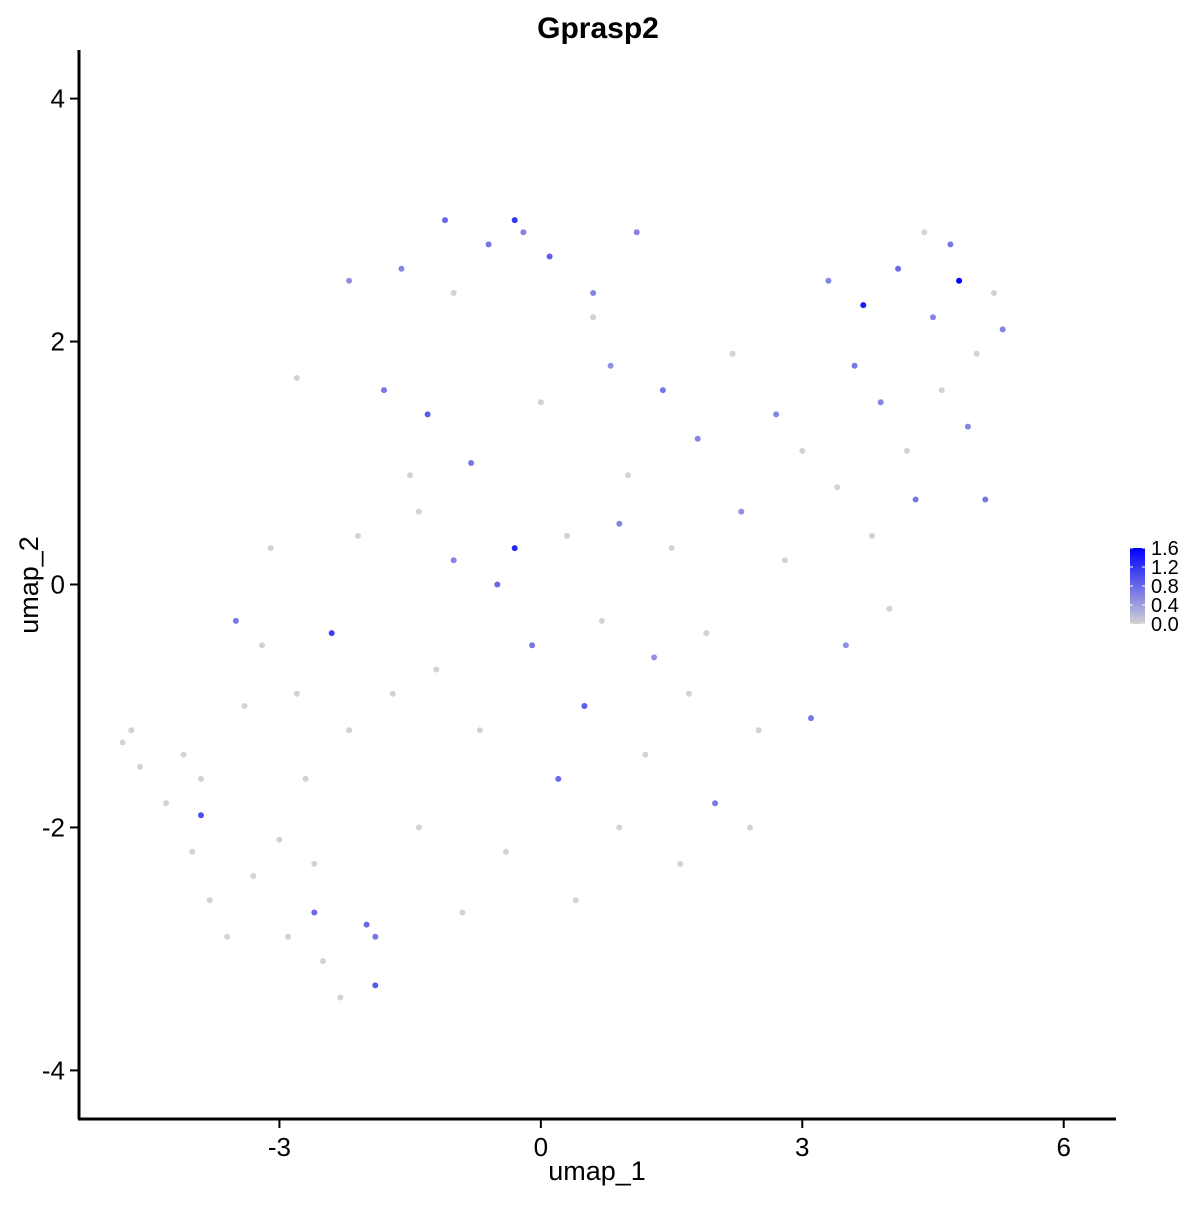 The height and width of the screenshot is (1205, 1200). What do you see at coordinates (1165, 549) in the screenshot?
I see `legend-label: 1.6` at bounding box center [1165, 549].